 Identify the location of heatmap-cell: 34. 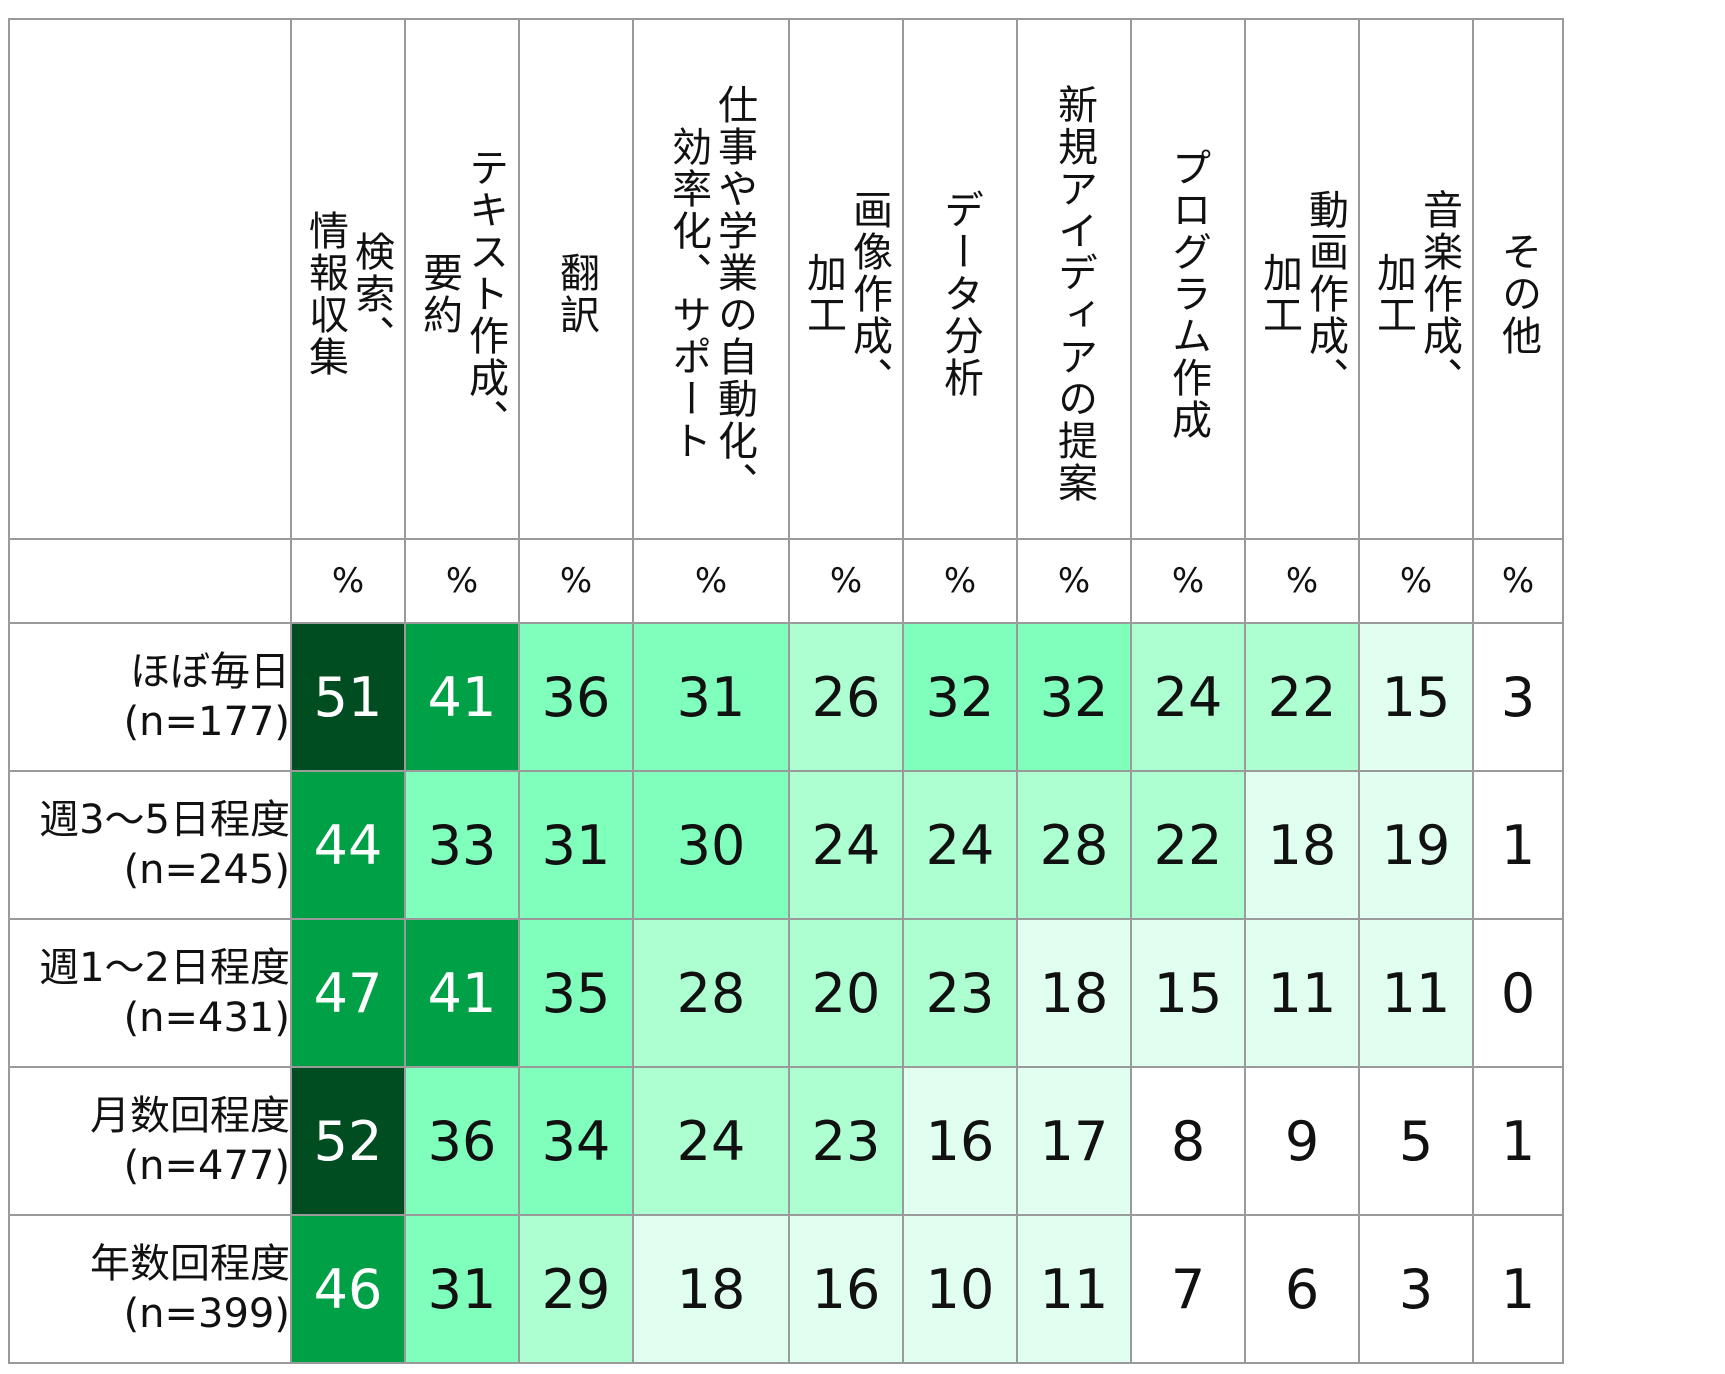
(576, 1141).